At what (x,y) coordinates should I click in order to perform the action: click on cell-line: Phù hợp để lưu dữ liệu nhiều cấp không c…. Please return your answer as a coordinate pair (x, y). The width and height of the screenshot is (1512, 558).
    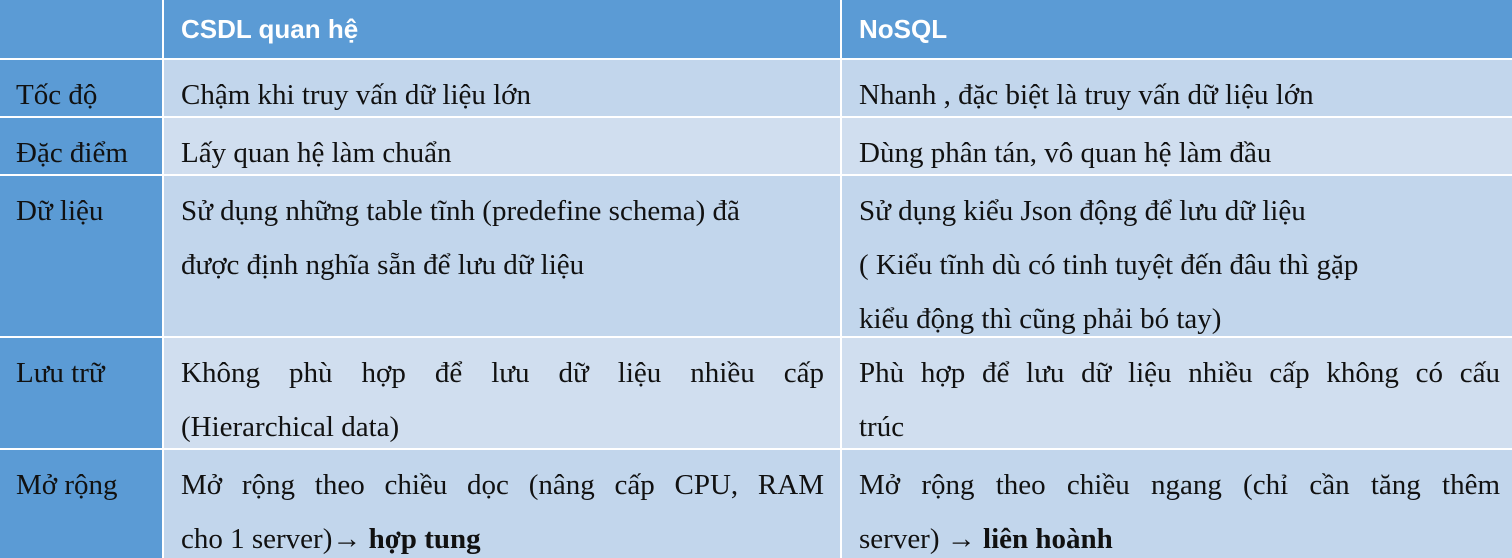
    Looking at the image, I should click on (1179, 373).